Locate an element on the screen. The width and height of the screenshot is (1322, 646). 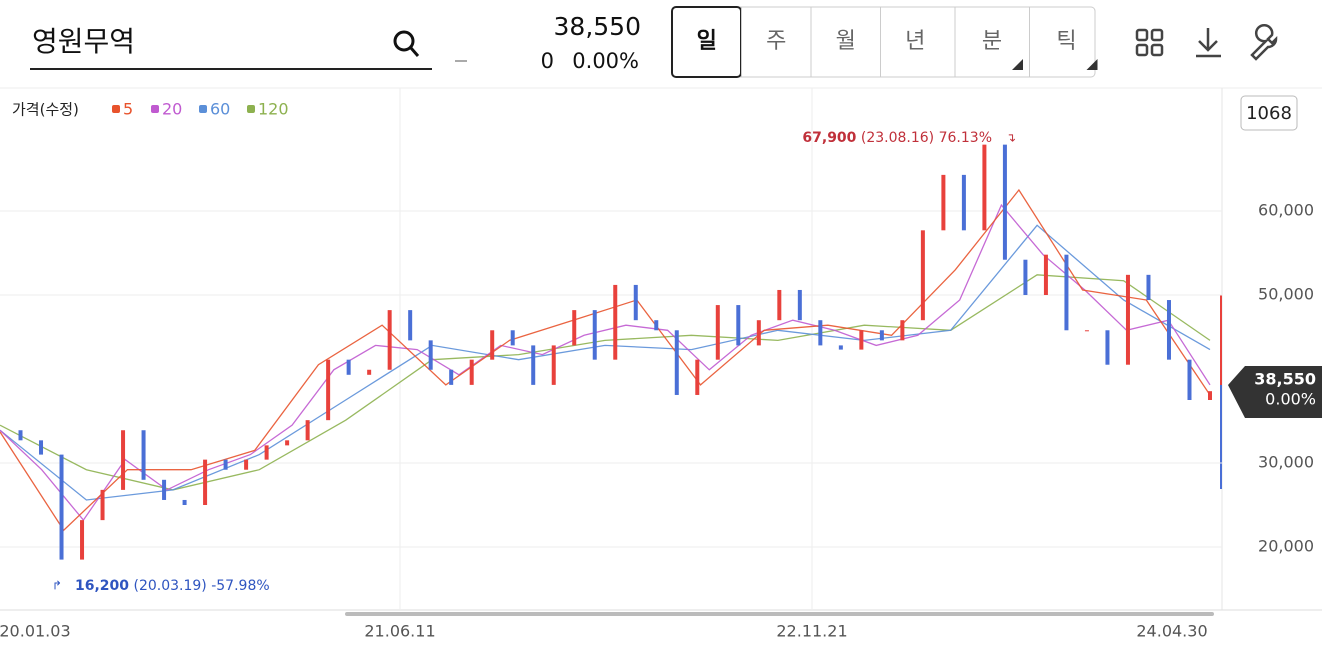
y-tick-label: 20,000 is located at coordinates (1286, 546).